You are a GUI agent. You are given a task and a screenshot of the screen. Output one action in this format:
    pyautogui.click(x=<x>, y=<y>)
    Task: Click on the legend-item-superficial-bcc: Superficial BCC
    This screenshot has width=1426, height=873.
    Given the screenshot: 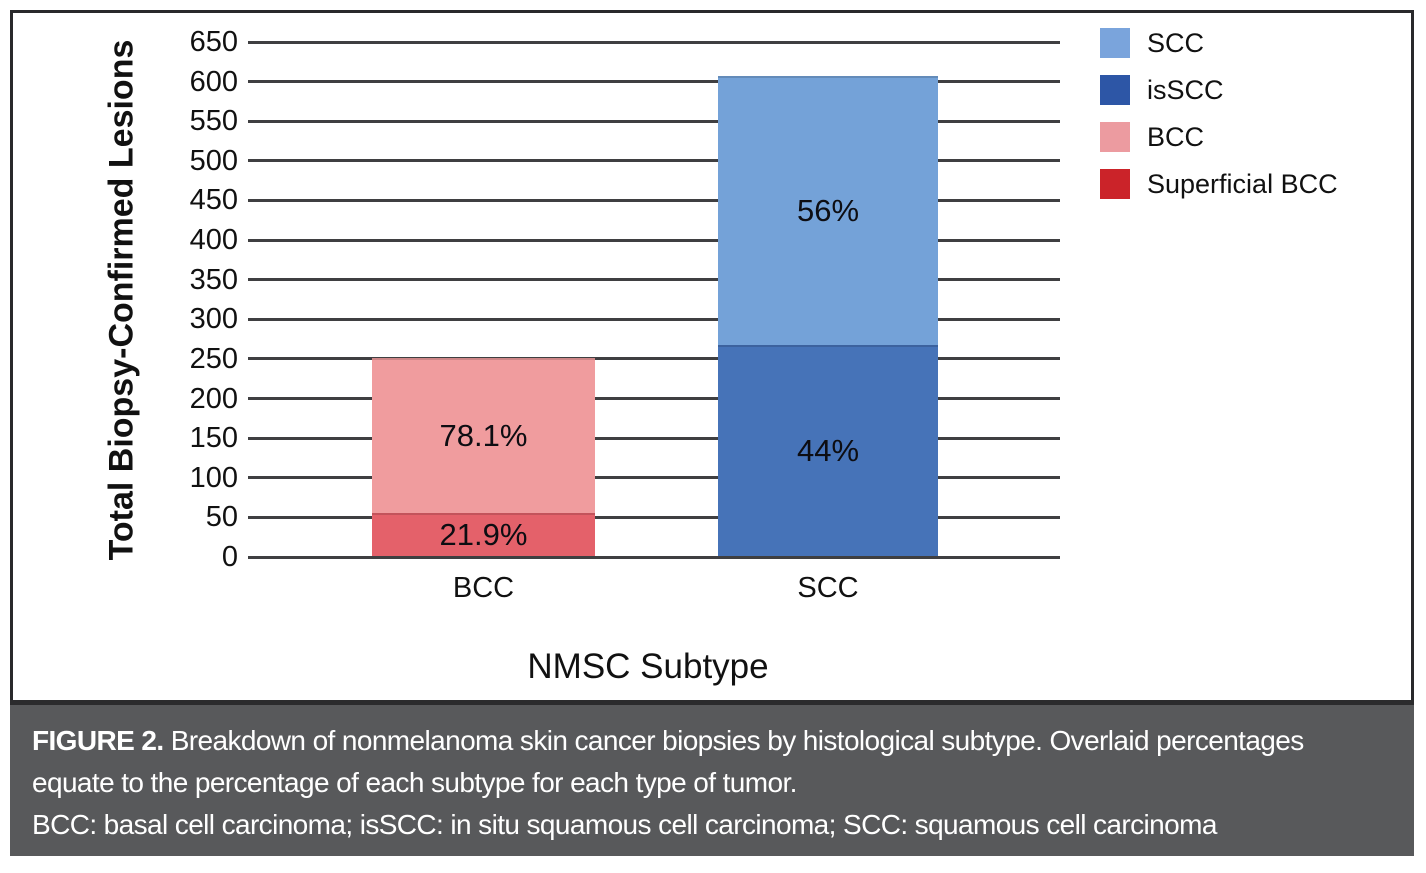 What is the action you would take?
    pyautogui.click(x=1219, y=184)
    